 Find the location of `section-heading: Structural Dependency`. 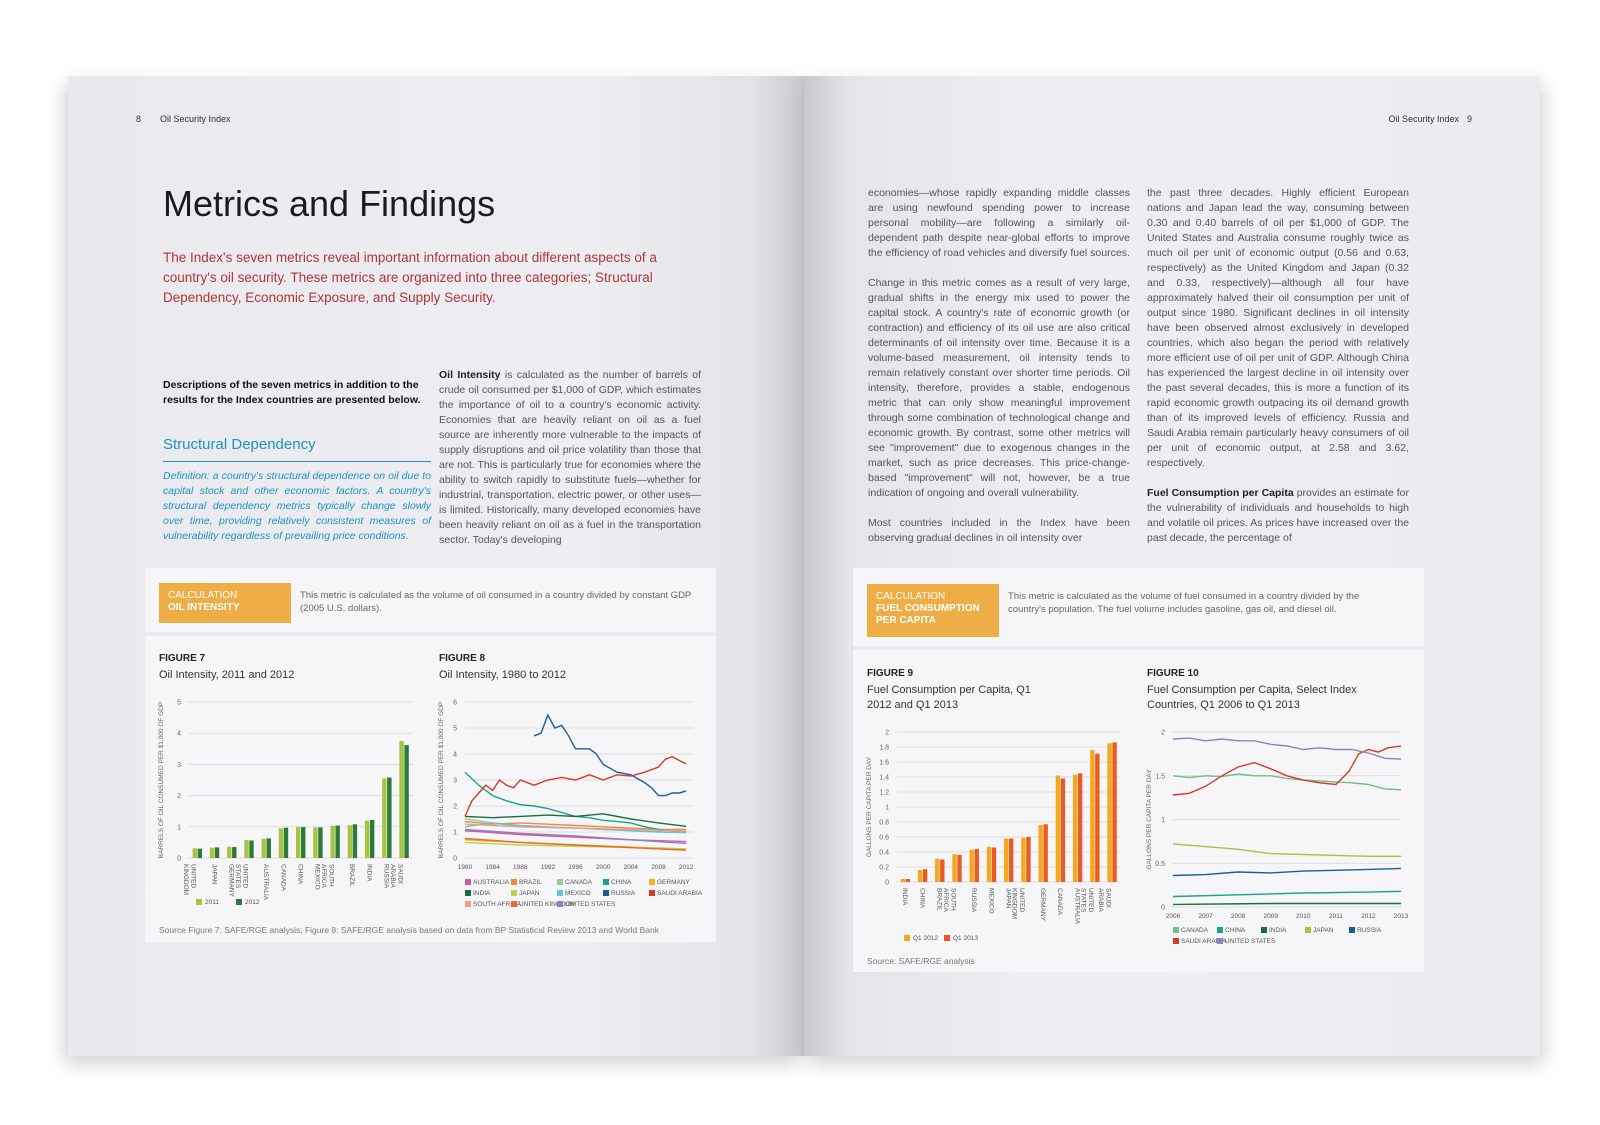

section-heading: Structural Dependency is located at coordinates (297, 449).